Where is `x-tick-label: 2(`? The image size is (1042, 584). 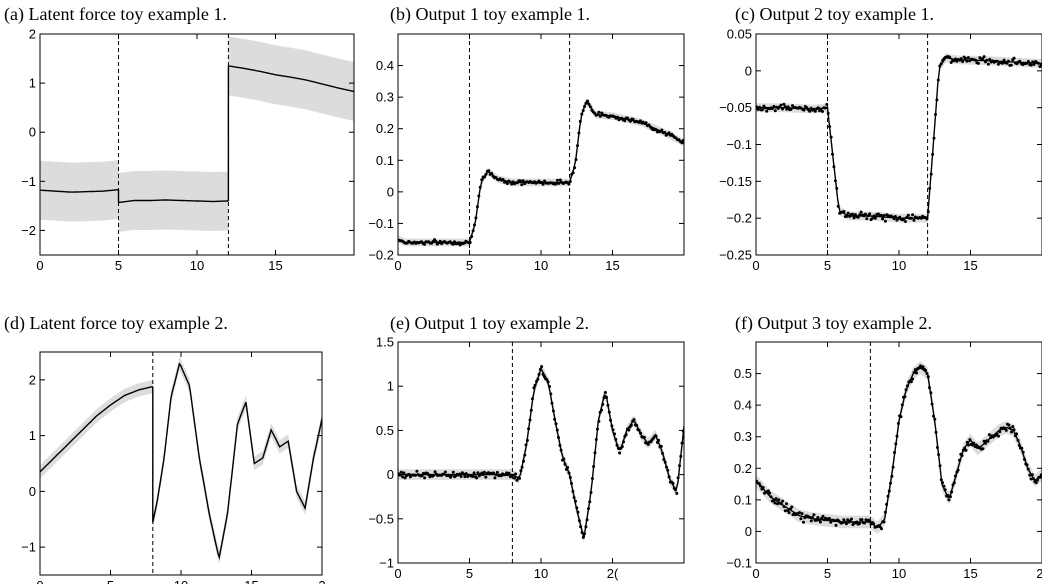 x-tick-label: 2( is located at coordinates (1039, 573).